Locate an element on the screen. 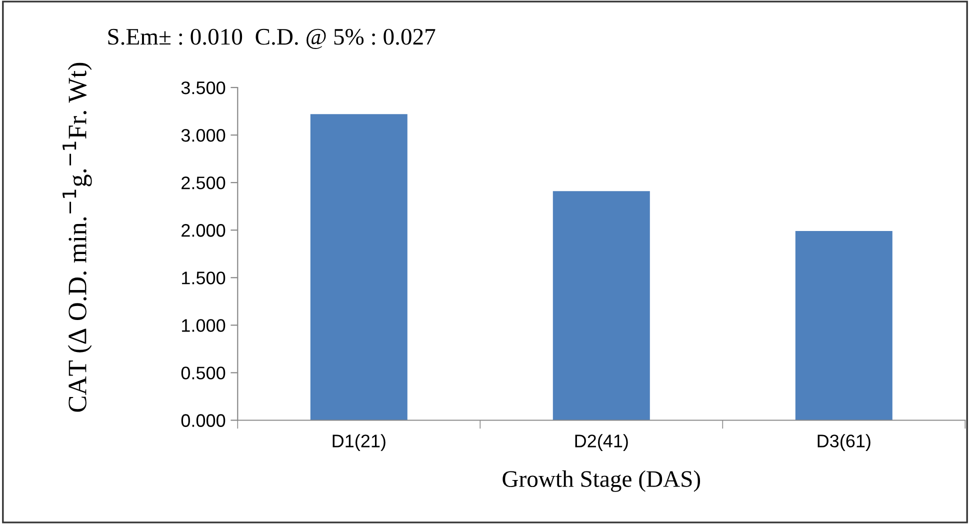  y-tick-label: 1.000 is located at coordinates (204, 325).